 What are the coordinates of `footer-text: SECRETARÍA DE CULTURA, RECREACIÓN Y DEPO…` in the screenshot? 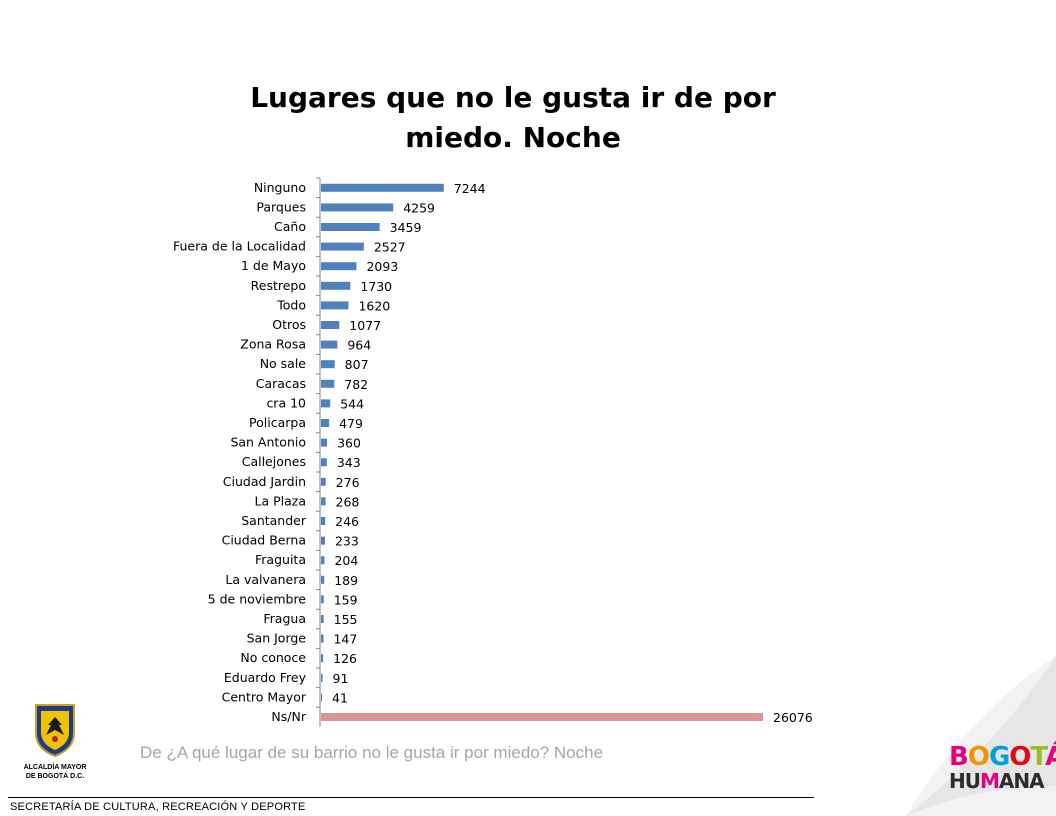 It's located at (158, 807).